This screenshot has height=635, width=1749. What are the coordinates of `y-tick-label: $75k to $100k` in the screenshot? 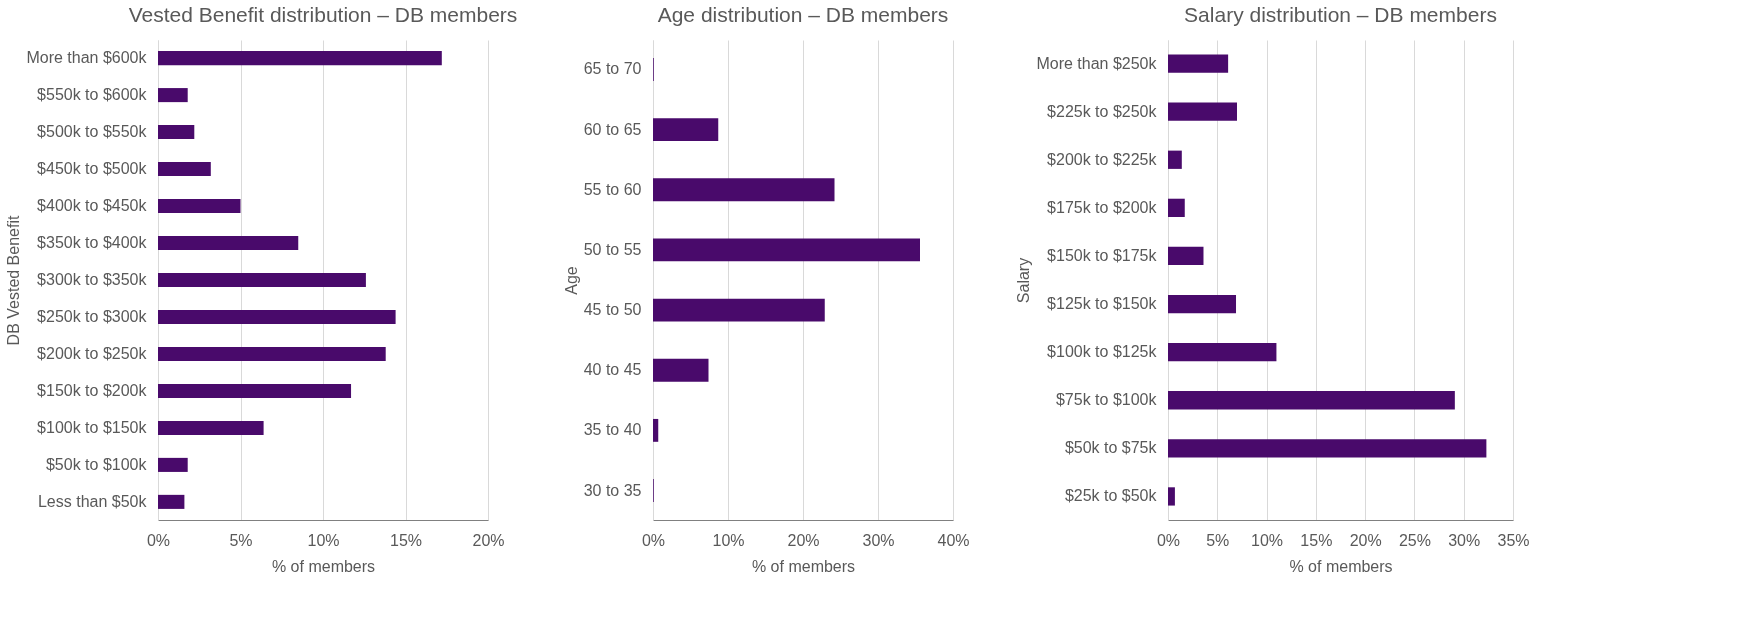 It's located at (1106, 400).